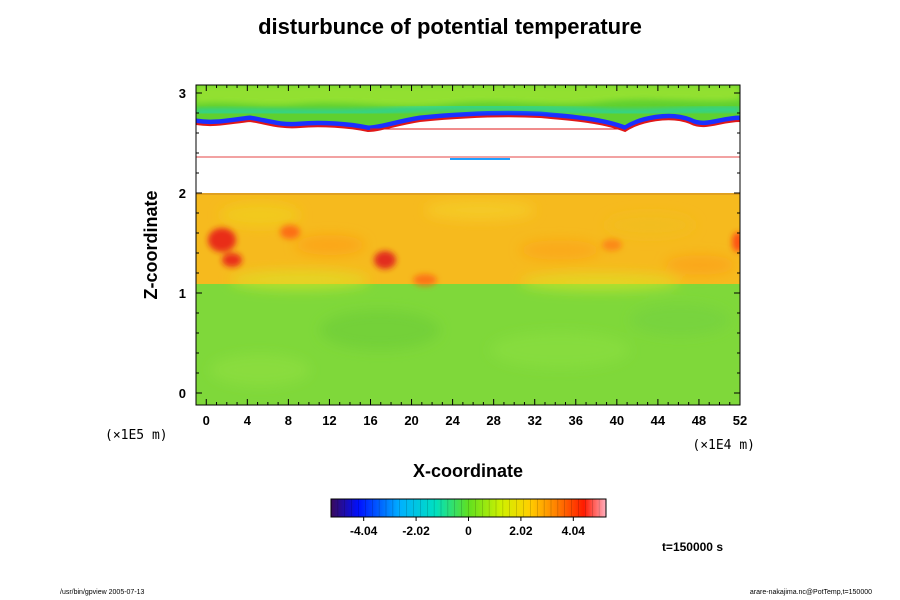 The image size is (900, 600). Describe the element at coordinates (468, 344) in the screenshot. I see `field-lower-layer` at that location.